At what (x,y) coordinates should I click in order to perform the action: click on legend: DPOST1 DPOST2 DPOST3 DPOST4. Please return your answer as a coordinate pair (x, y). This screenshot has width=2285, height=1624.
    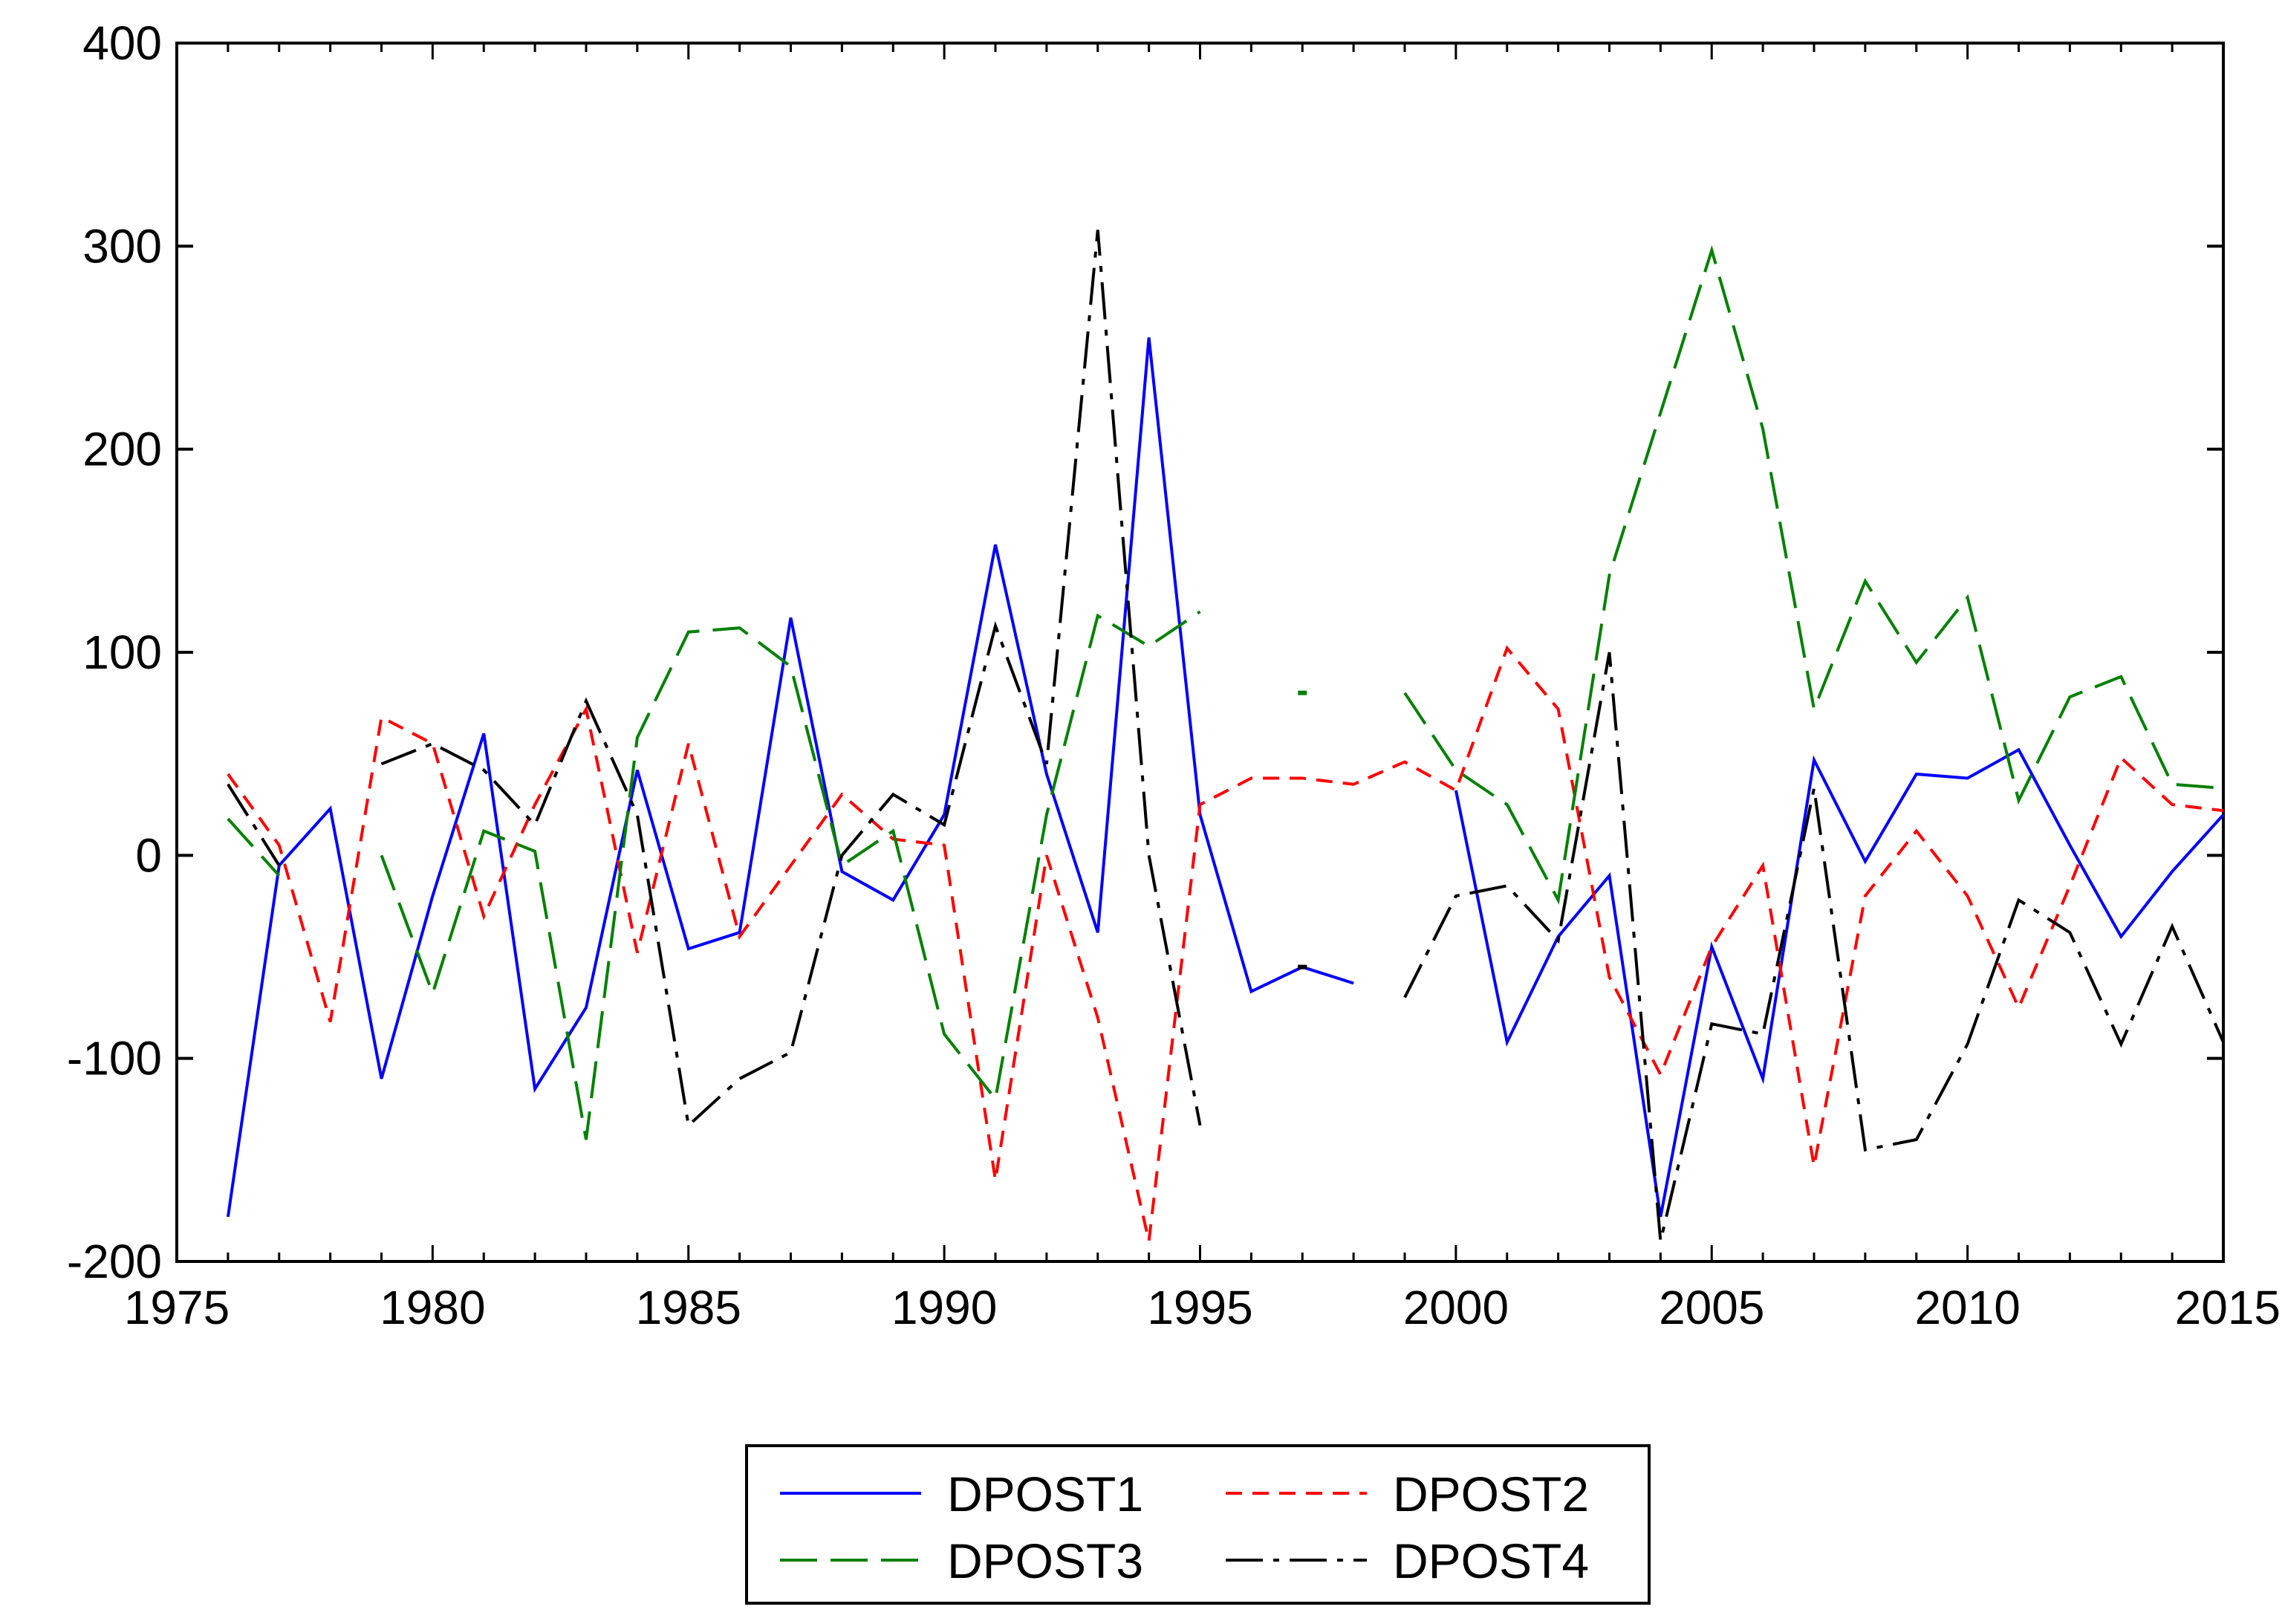
    Looking at the image, I should click on (1198, 1524).